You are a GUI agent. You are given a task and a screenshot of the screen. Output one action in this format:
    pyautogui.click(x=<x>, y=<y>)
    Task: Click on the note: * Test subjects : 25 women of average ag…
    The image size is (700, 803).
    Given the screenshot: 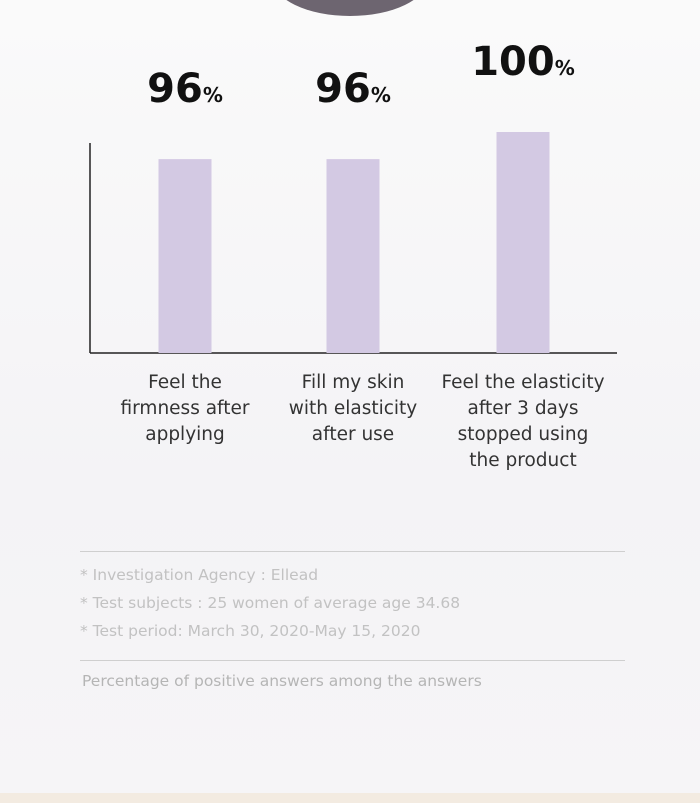 What is the action you would take?
    pyautogui.click(x=270, y=603)
    